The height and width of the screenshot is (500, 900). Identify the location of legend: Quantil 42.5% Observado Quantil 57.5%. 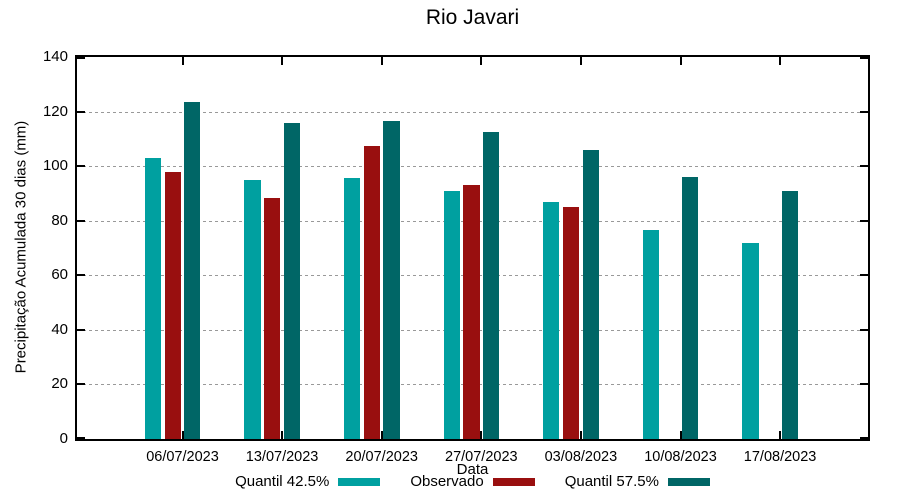
(472, 481).